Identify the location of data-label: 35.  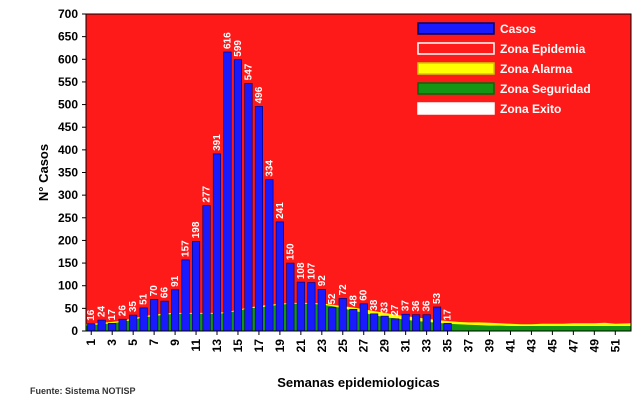
(133, 307).